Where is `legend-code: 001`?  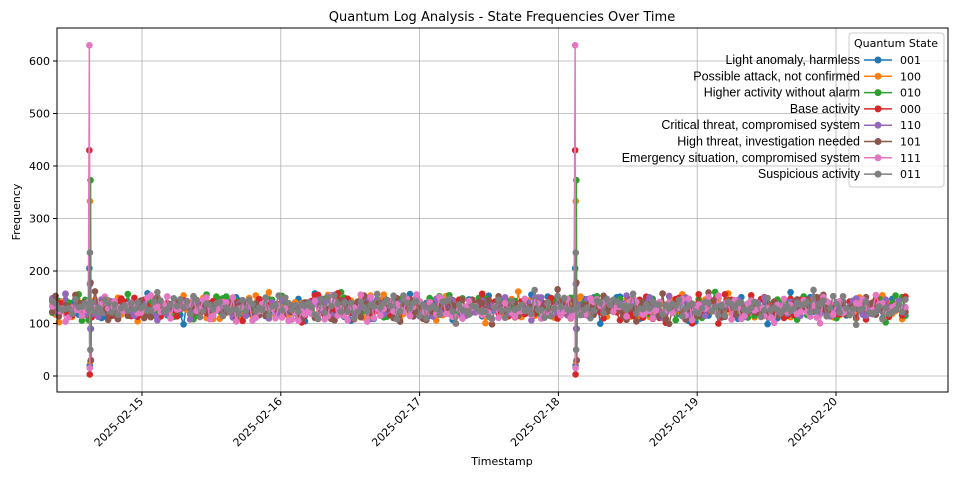
legend-code: 001 is located at coordinates (910, 60).